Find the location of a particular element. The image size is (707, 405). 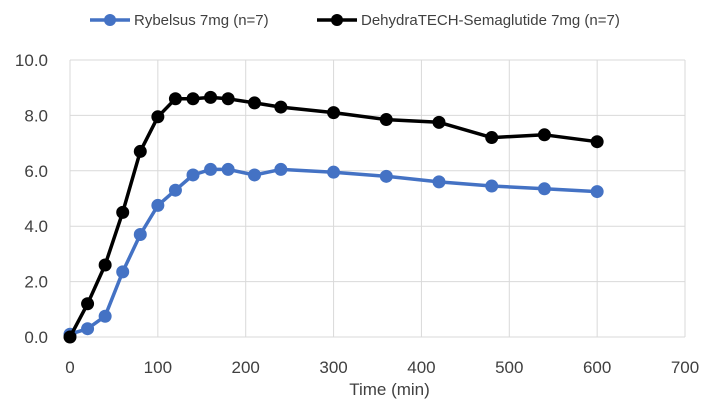

x-tick-label: 200 is located at coordinates (246, 367).